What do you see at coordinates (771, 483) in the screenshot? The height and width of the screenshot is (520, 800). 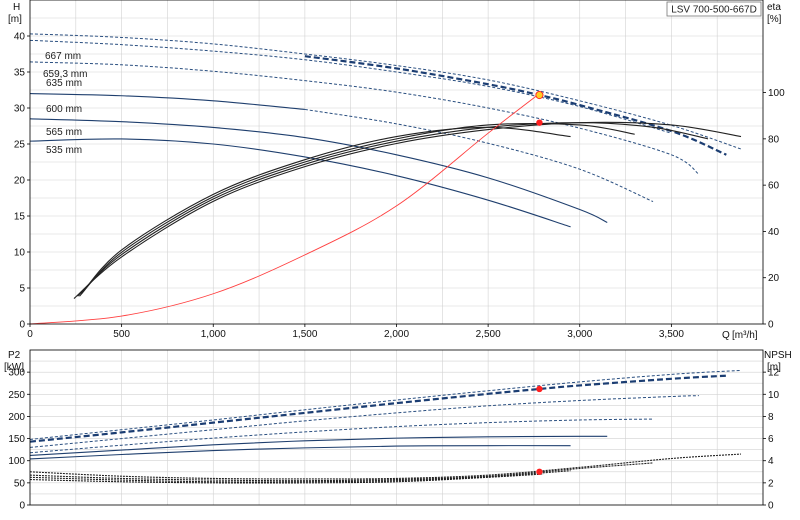 I see `npsh-tick-label: 2` at bounding box center [771, 483].